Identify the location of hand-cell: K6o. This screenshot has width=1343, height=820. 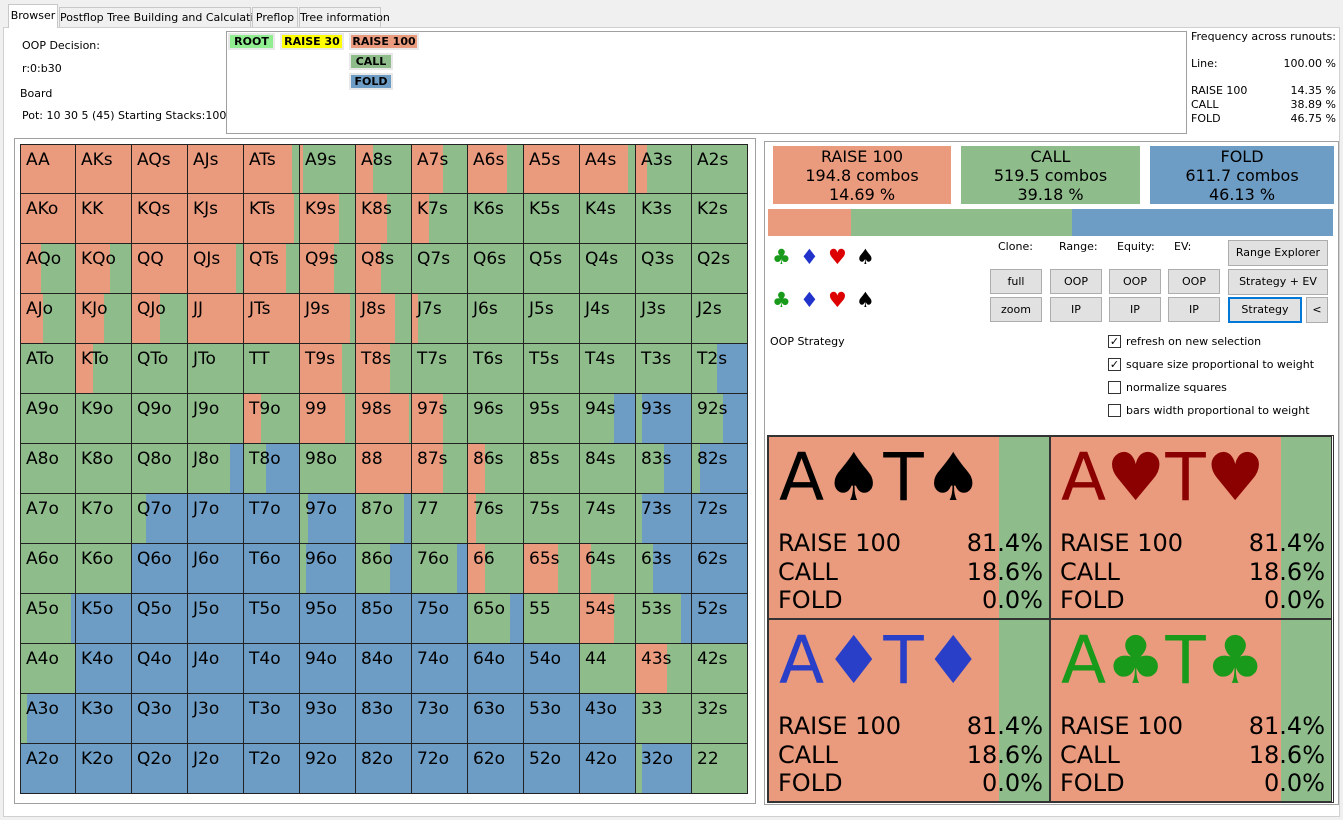
(104, 569).